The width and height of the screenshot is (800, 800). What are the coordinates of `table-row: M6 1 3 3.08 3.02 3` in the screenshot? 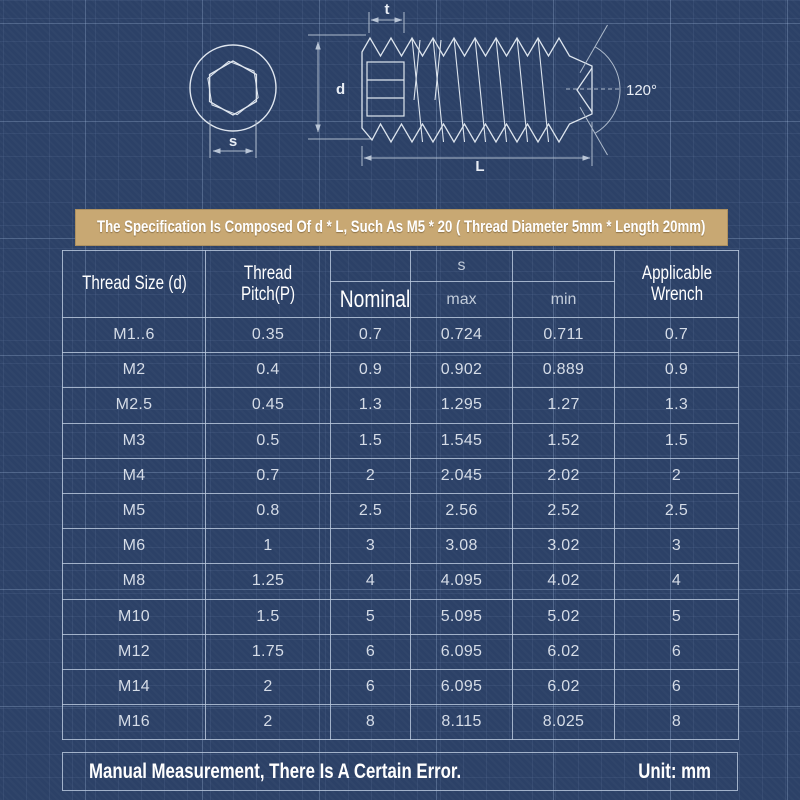 It's located at (400, 546).